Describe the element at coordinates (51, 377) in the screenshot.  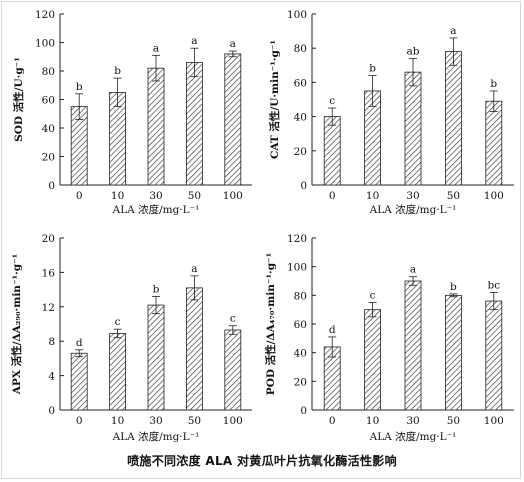
I see `y-tick-label: 4` at that location.